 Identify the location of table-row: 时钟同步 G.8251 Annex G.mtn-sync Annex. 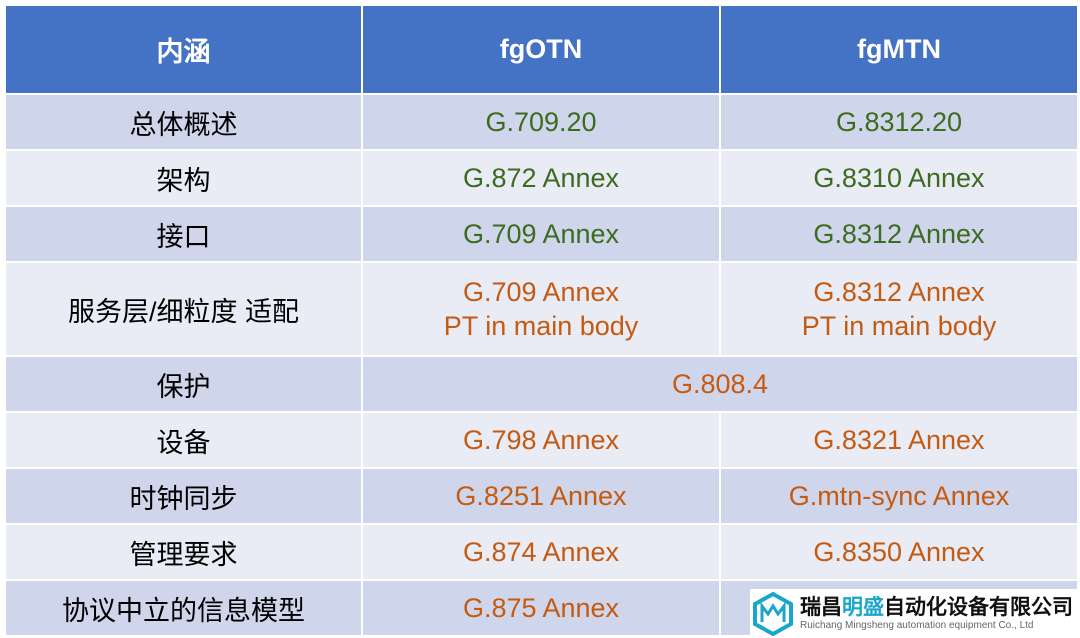
(541, 496).